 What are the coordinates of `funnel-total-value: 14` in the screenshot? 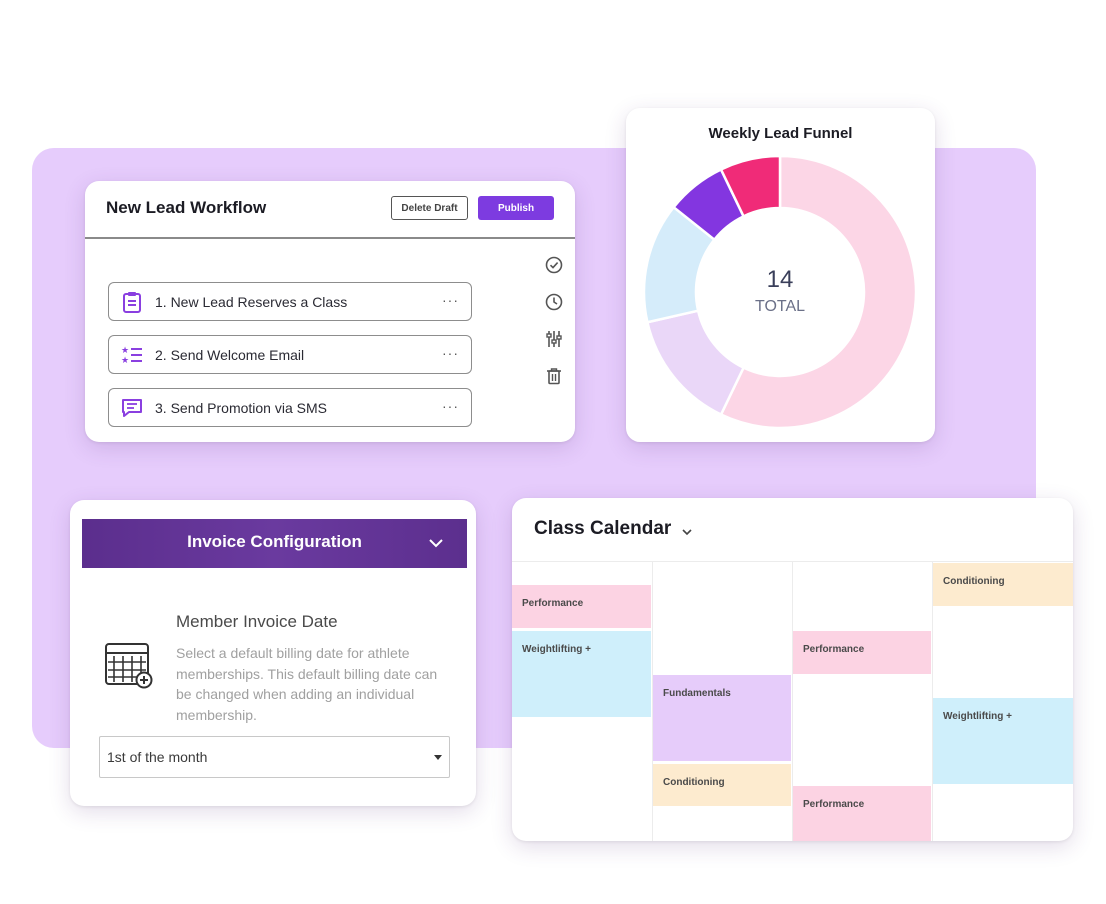 It's located at (780, 279).